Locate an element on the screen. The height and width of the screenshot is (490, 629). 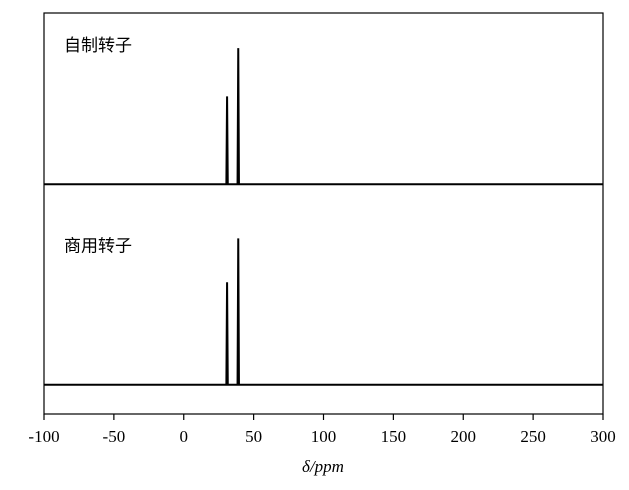
x-tick-label: 250 is located at coordinates (533, 436).